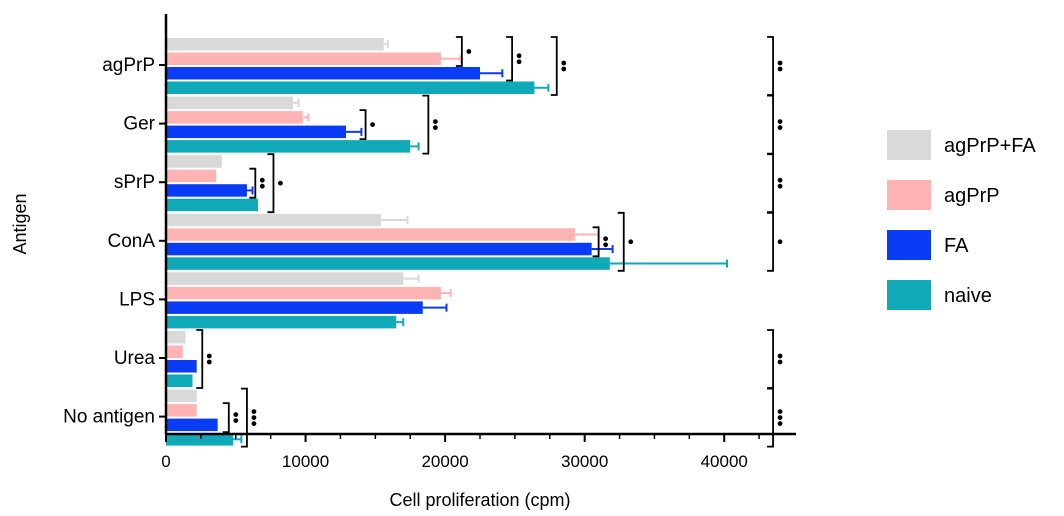 This screenshot has width=1064, height=516. Describe the element at coordinates (305, 461) in the screenshot. I see `x-tick-label-1: 10000` at that location.